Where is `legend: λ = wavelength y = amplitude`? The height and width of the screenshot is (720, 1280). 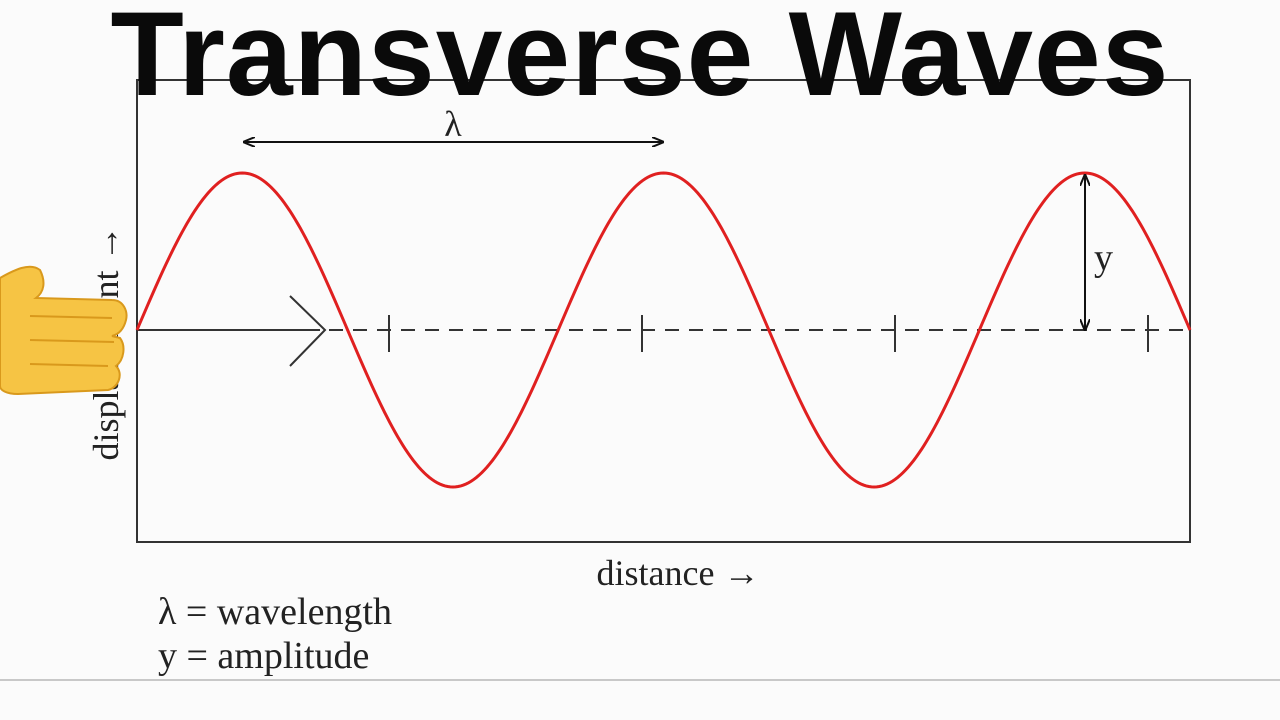
legend: λ = wavelength y = amplitude is located at coordinates (275, 634).